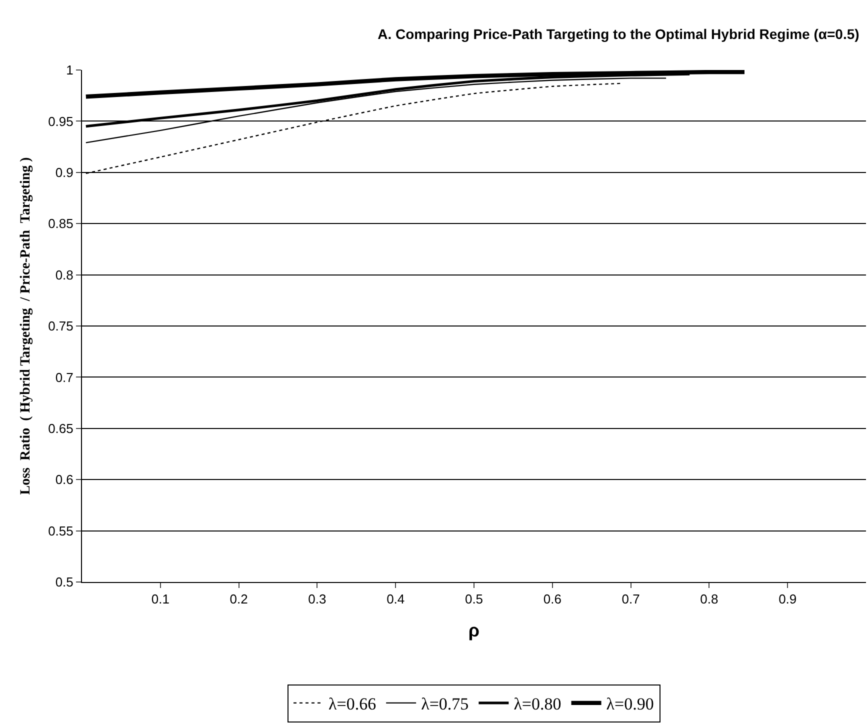  I want to click on y-tick-label: 0.9, so click(64, 172).